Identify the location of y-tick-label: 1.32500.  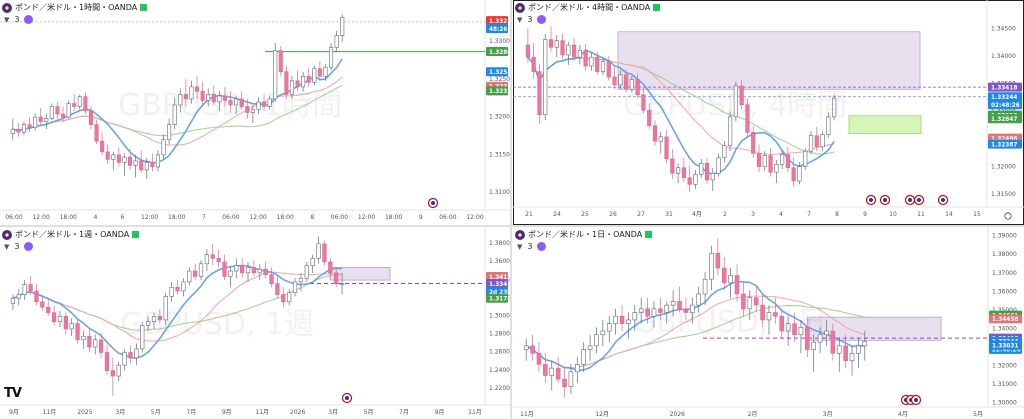
(499, 79).